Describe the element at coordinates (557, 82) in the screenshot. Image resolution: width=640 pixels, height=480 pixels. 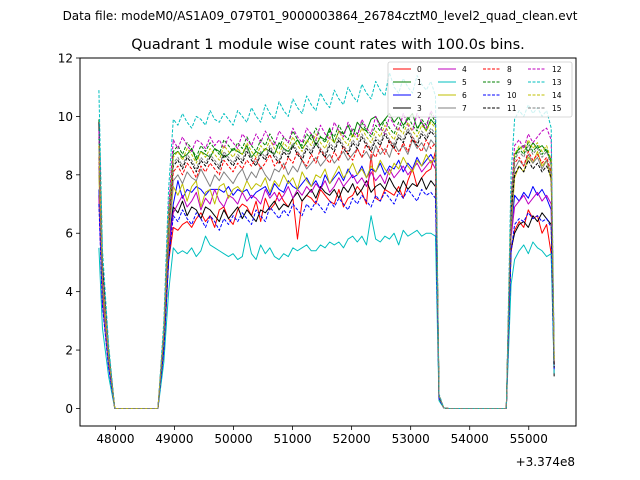
I see `legend-label: 13` at that location.